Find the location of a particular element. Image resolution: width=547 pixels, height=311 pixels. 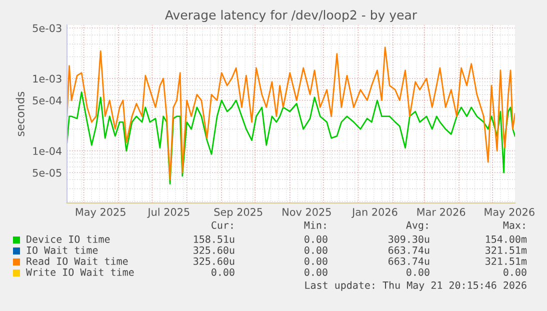

text: Last update: Thu May 21 20:15:46 2026 is located at coordinates (415, 286).